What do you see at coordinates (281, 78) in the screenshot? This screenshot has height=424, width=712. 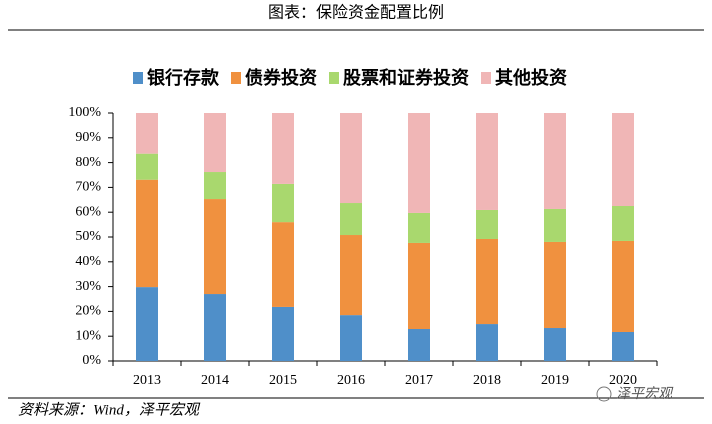 I see `legend-label: 债券投资` at bounding box center [281, 78].